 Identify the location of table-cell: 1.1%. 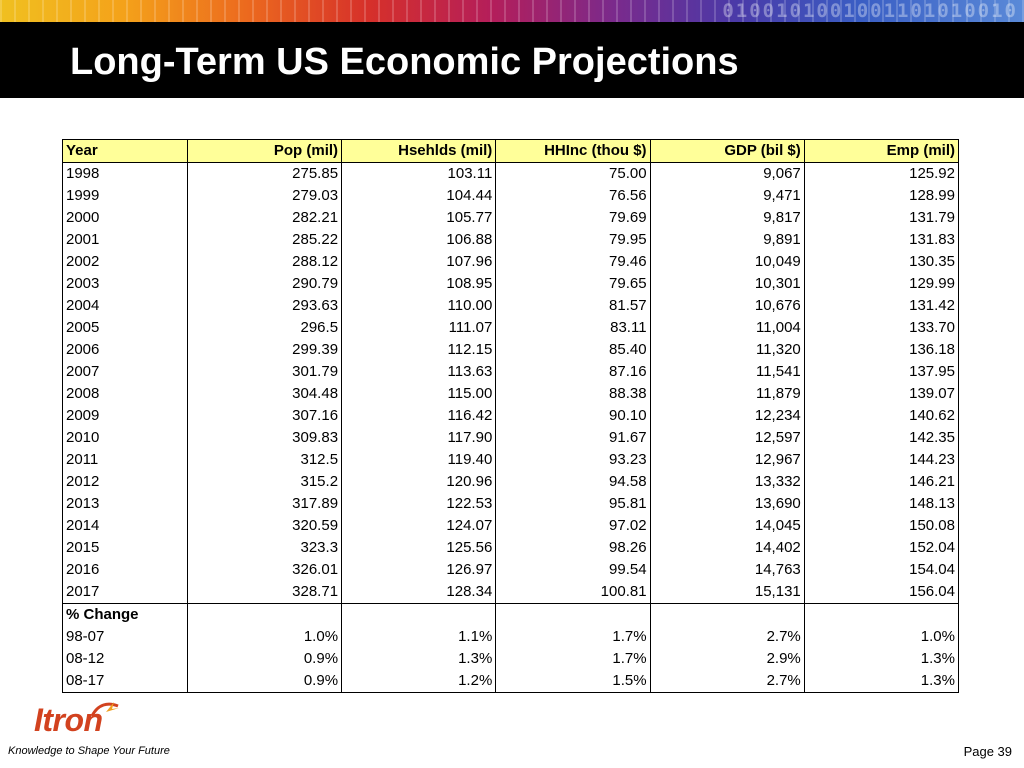
(419, 637).